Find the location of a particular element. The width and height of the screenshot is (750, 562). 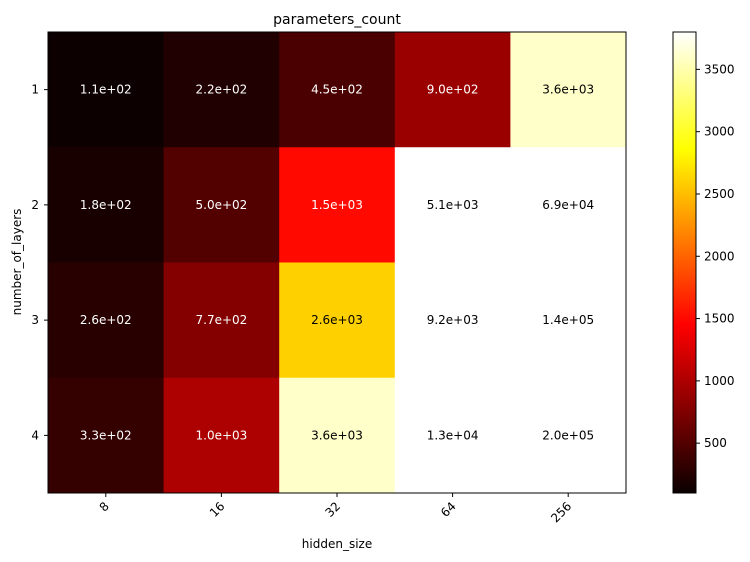

cell-value-label: 4.5e+02 is located at coordinates (337, 90).